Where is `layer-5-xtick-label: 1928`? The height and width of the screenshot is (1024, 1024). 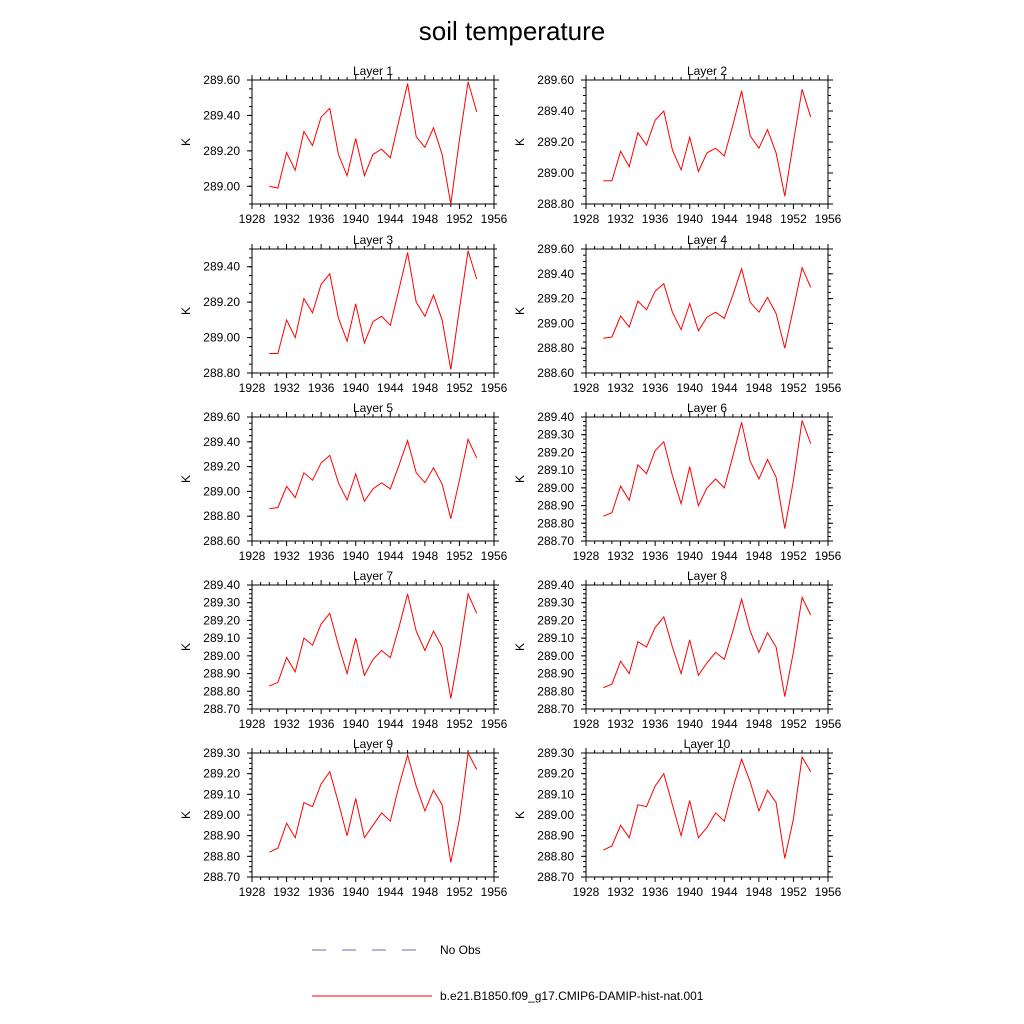 layer-5-xtick-label: 1928 is located at coordinates (252, 556).